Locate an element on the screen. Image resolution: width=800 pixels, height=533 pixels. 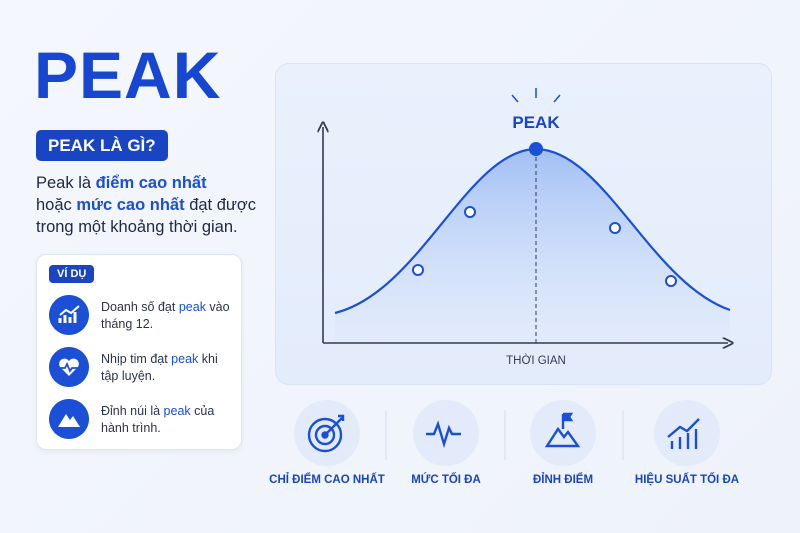
text: vào tháng 12. is located at coordinates (165, 315).